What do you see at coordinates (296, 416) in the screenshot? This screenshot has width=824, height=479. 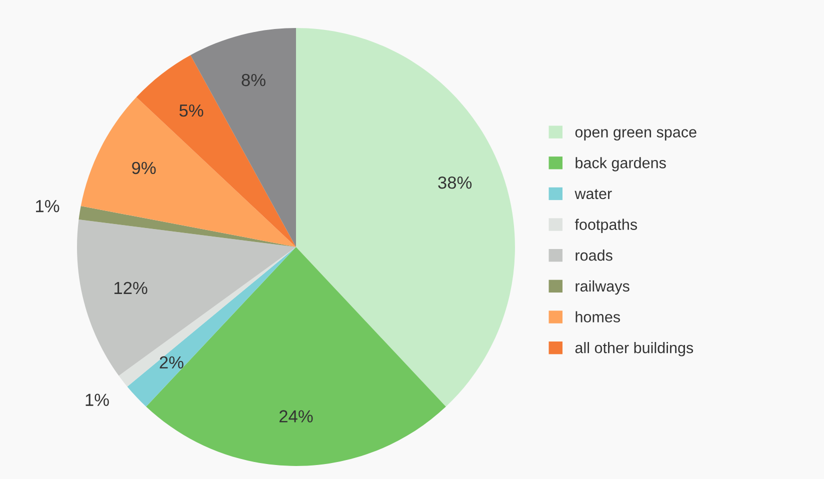 I see `data-label: 24%` at bounding box center [296, 416].